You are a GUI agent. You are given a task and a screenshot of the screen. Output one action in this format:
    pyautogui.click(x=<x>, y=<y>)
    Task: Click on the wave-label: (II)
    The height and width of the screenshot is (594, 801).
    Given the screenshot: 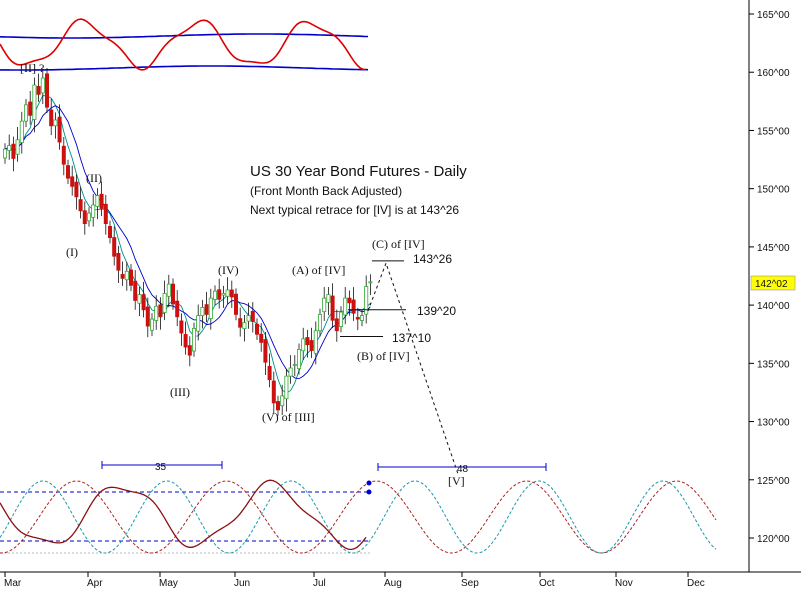 What is the action you would take?
    pyautogui.click(x=94, y=178)
    